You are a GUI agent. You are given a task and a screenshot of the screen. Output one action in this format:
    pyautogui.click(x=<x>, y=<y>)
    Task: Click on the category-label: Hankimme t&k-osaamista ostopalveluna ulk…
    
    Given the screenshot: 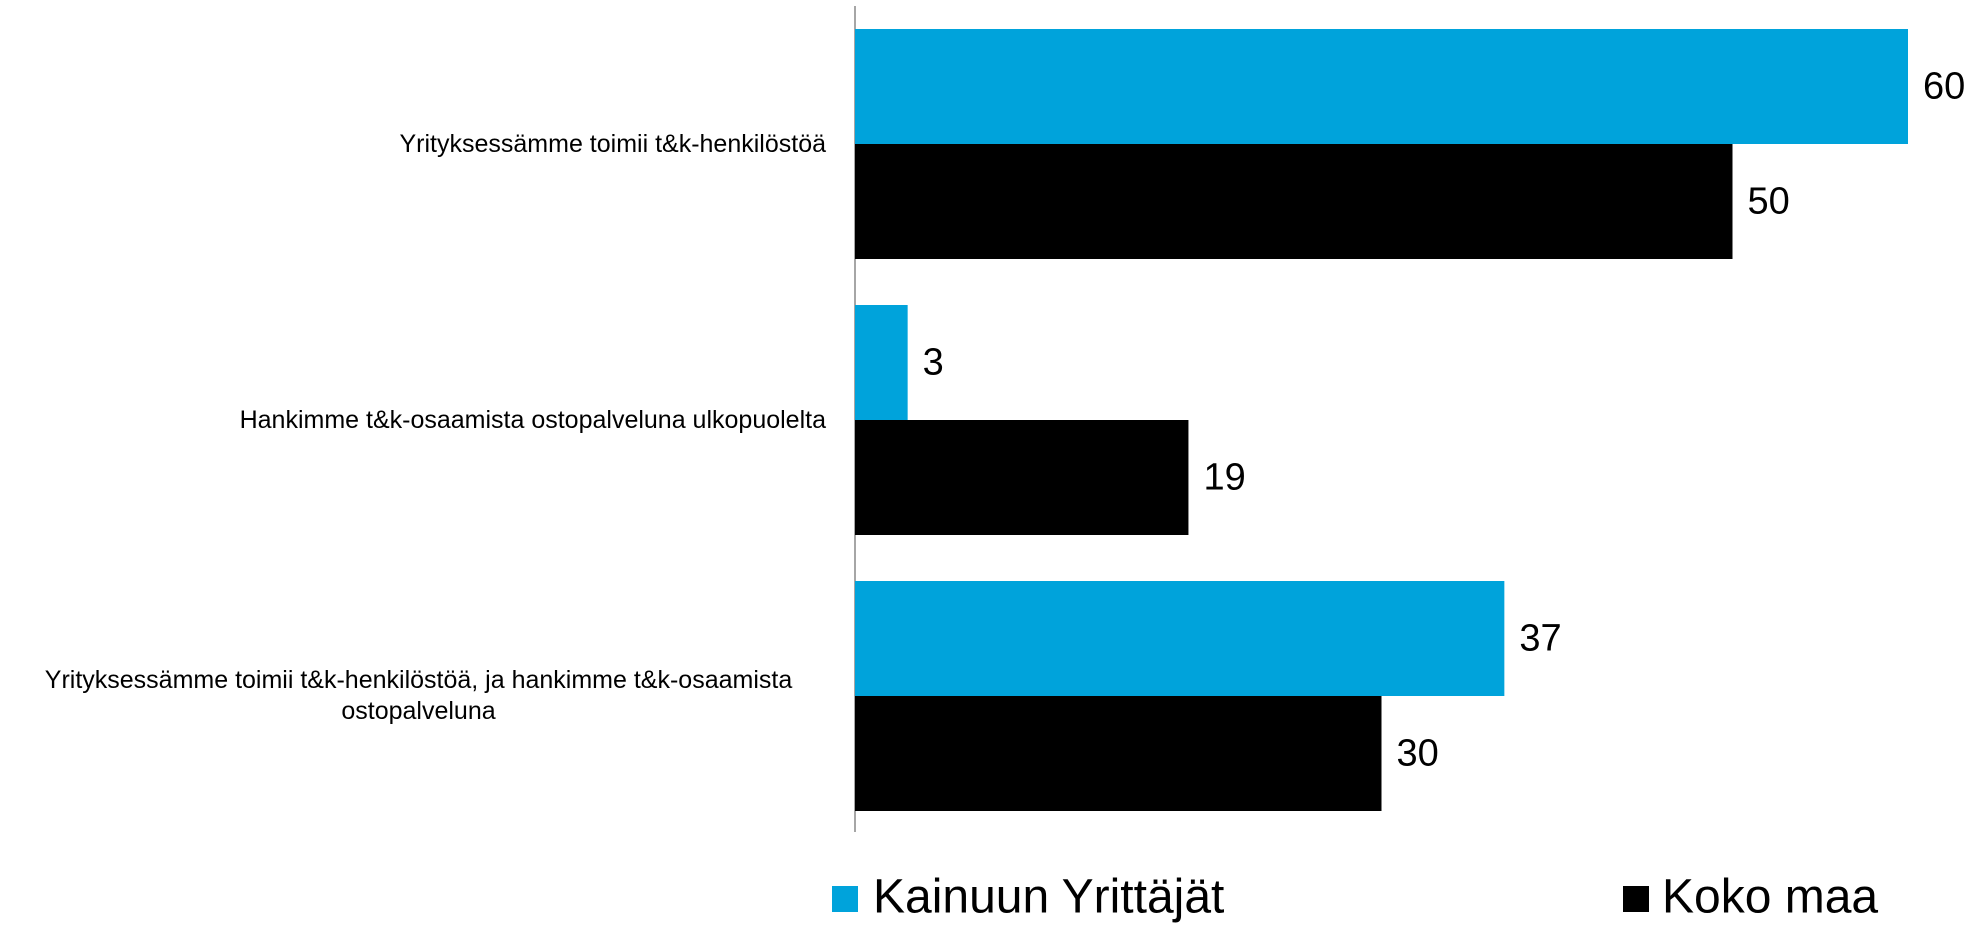 What is the action you would take?
    pyautogui.click(x=532, y=419)
    